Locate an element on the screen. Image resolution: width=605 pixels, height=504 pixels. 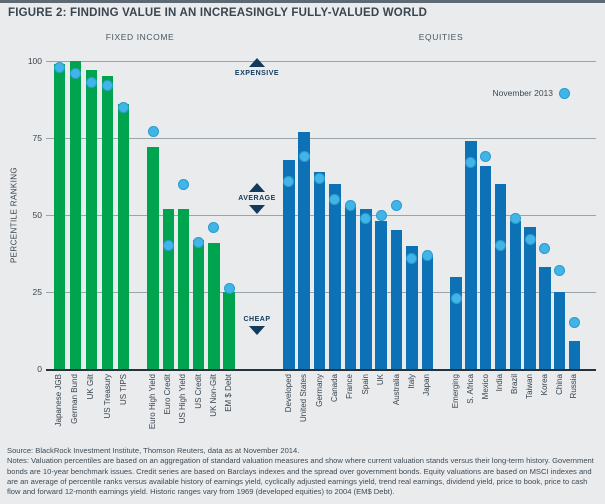
legend: November 2013 is located at coordinates (505, 93).